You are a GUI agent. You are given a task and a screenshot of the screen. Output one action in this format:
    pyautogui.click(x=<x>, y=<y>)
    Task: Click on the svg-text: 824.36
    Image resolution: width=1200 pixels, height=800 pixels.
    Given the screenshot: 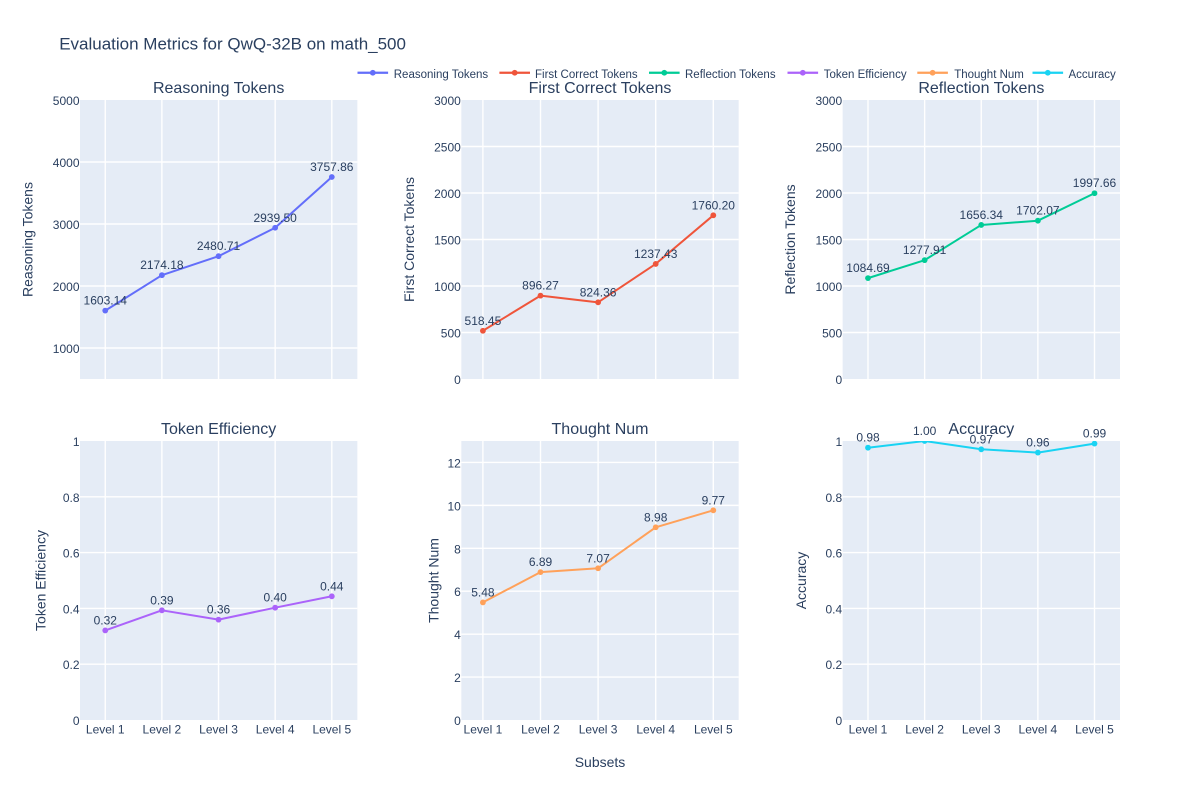 What is the action you would take?
    pyautogui.click(x=598, y=292)
    